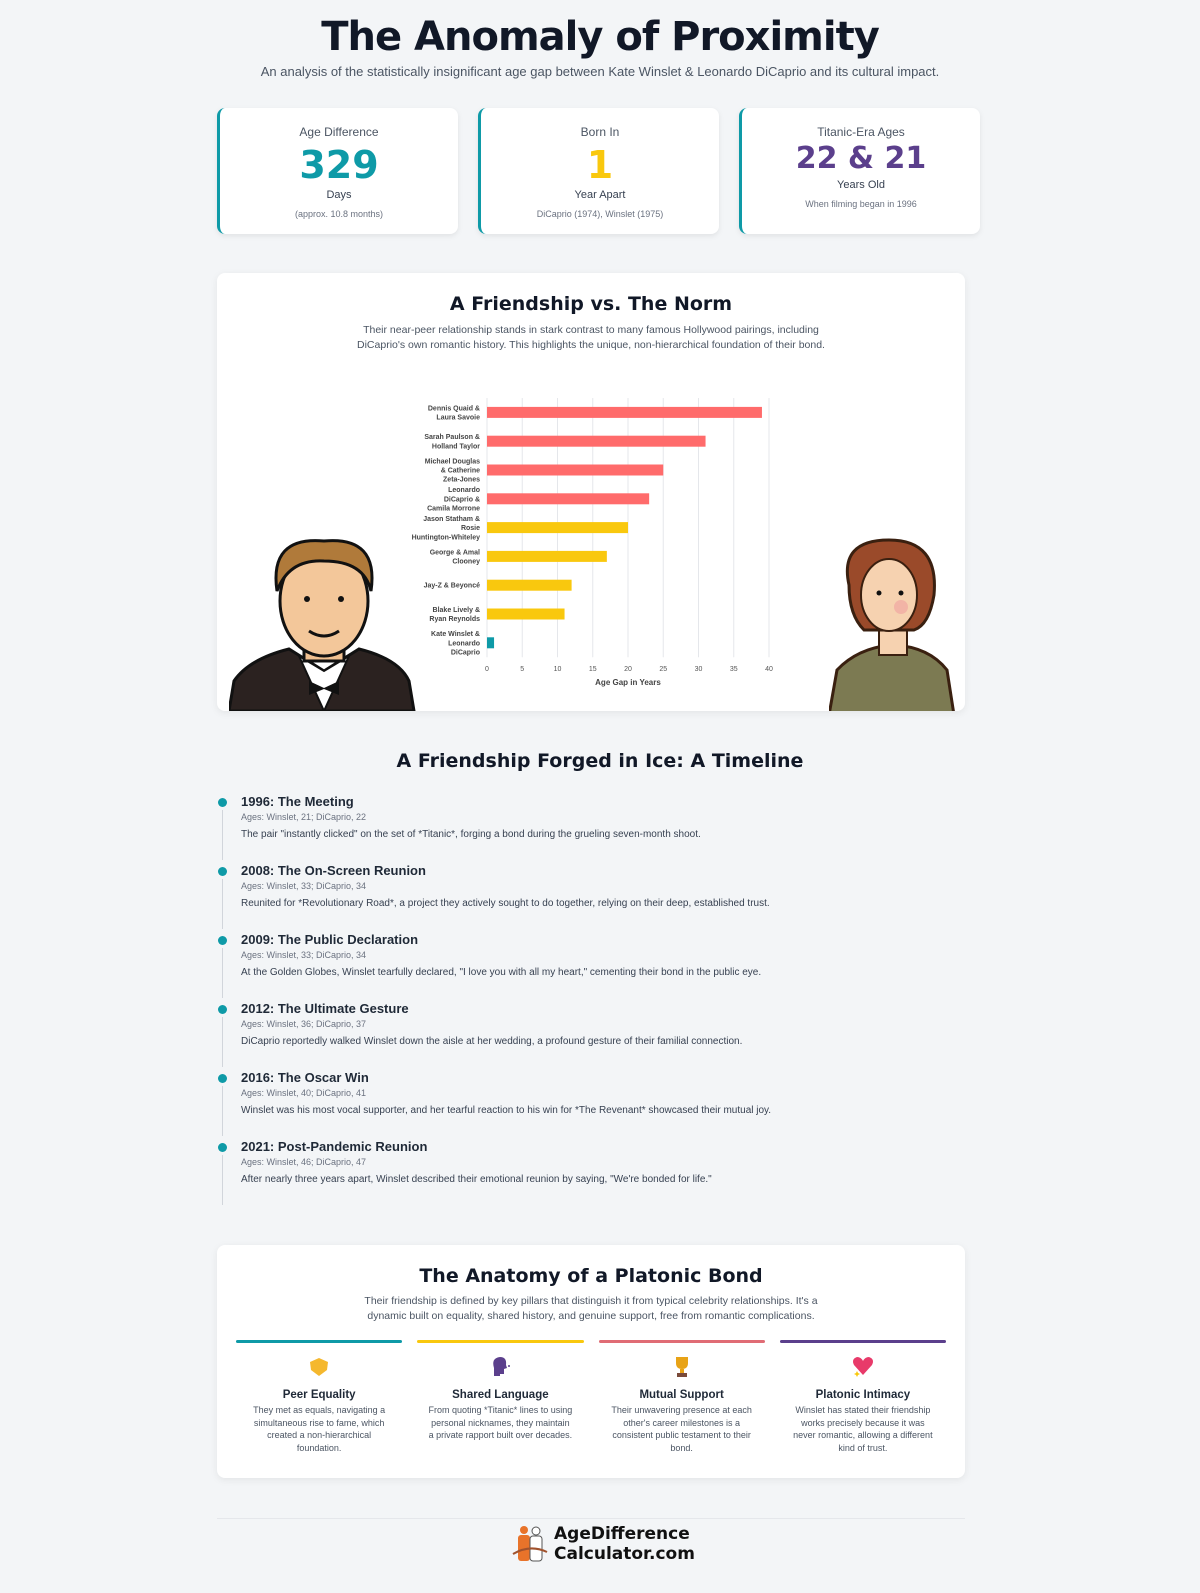  Describe the element at coordinates (892, 624) in the screenshot. I see `kate-illustration` at that location.